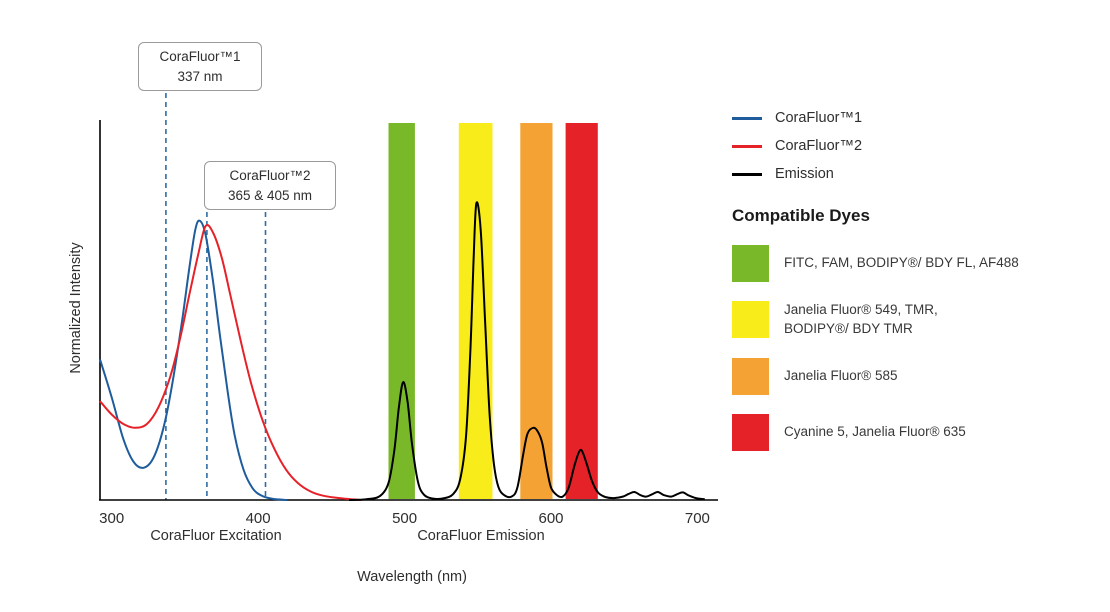  I want to click on filter-band-red, so click(581, 311).